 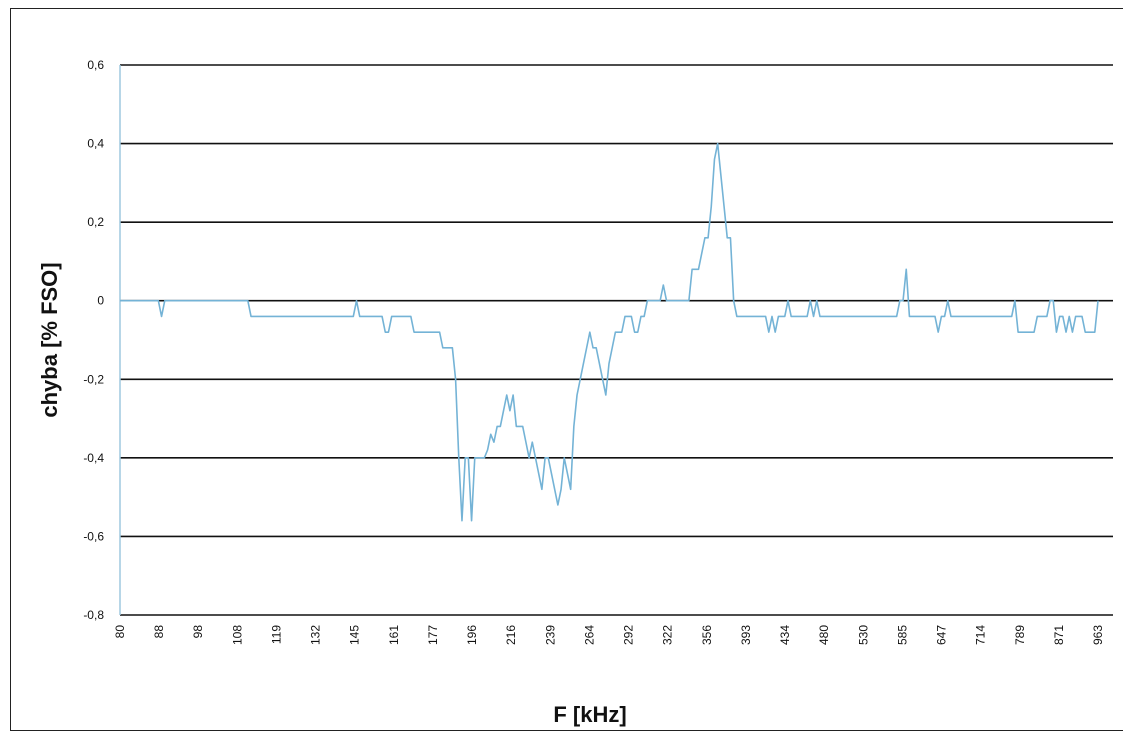 What do you see at coordinates (95, 65) in the screenshot?
I see `y-tick-label: 0,6` at bounding box center [95, 65].